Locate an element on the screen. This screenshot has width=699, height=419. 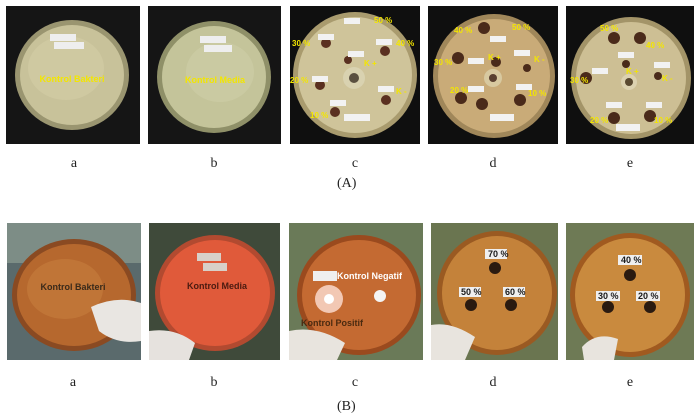
caption-a-d: d is located at coordinates (493, 163).